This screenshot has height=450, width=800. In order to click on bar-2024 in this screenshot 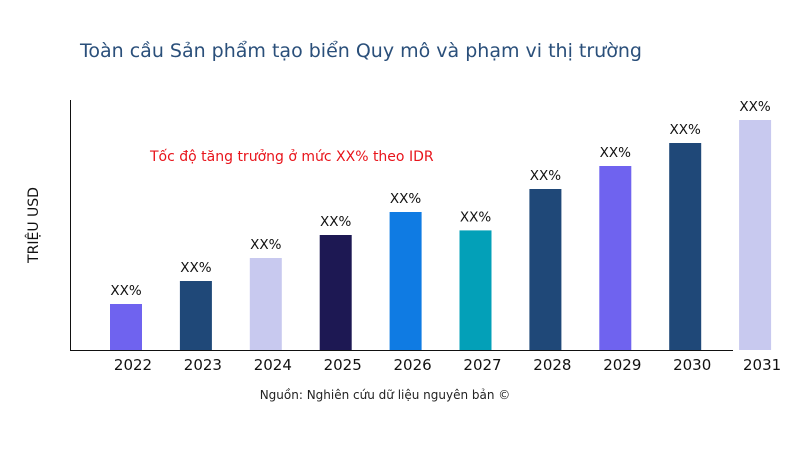, I will do `click(265, 304)`.